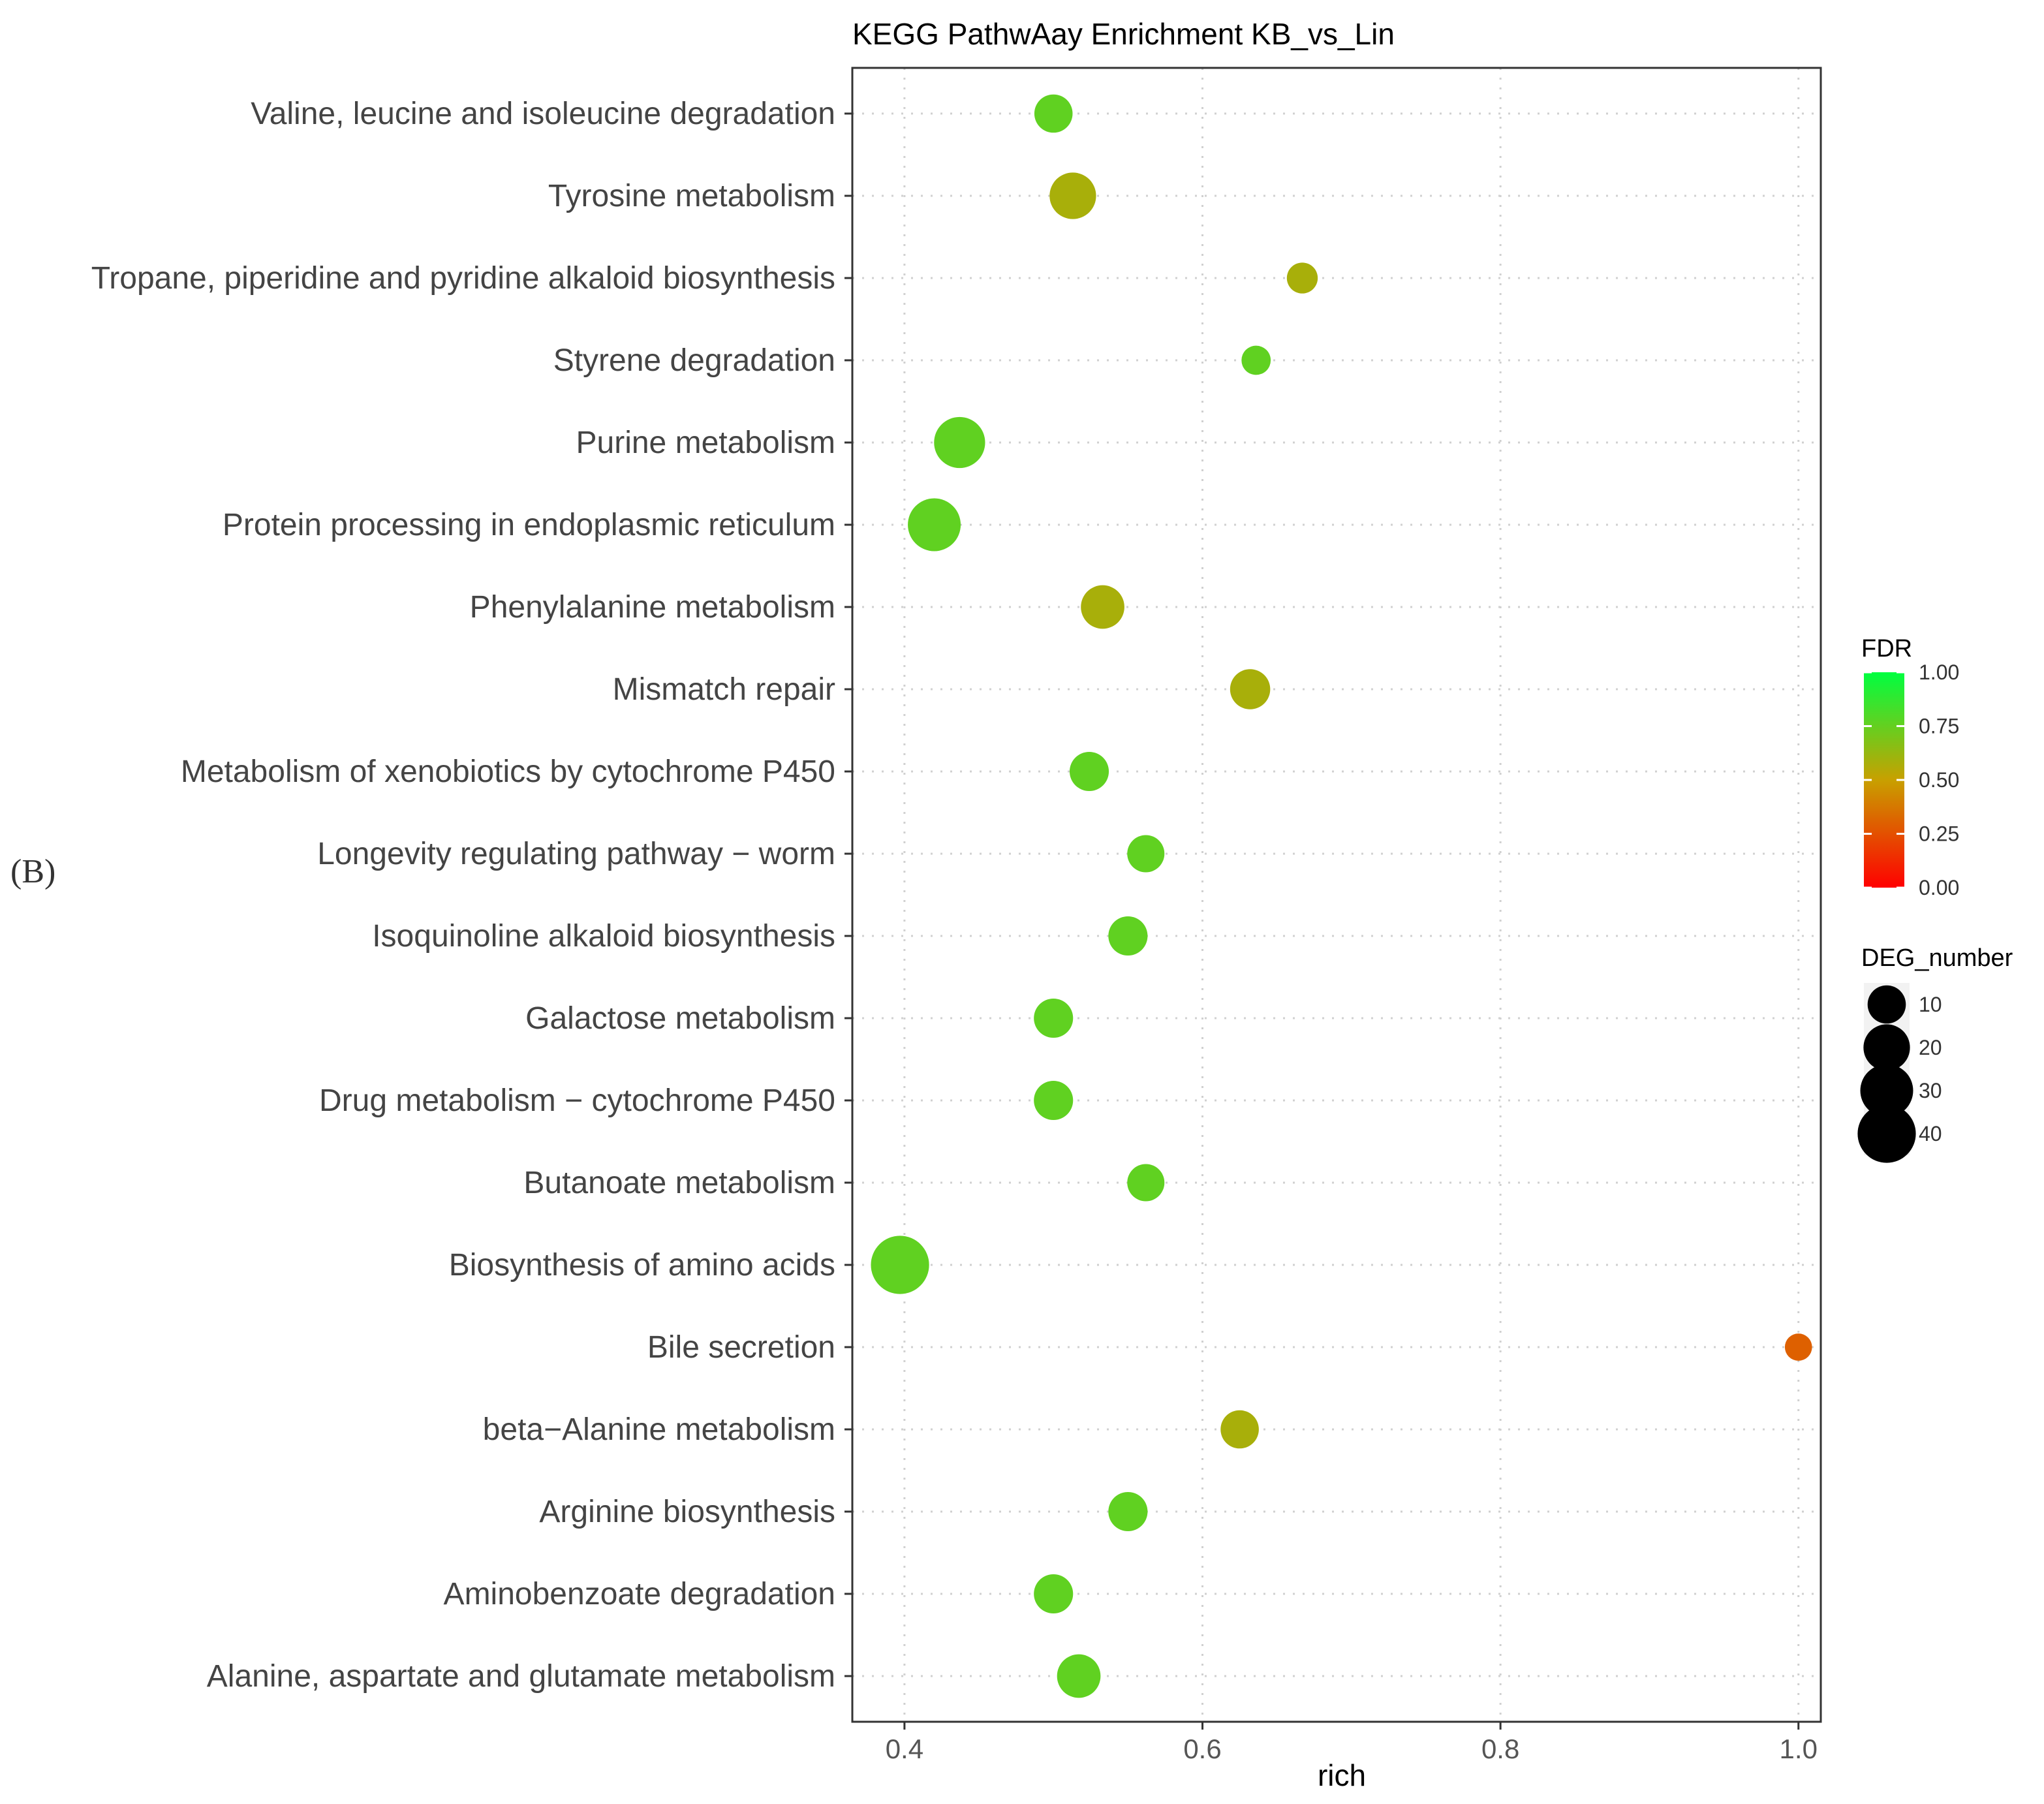  What do you see at coordinates (1799, 1749) in the screenshot?
I see `x-tick-label: 1.0` at bounding box center [1799, 1749].